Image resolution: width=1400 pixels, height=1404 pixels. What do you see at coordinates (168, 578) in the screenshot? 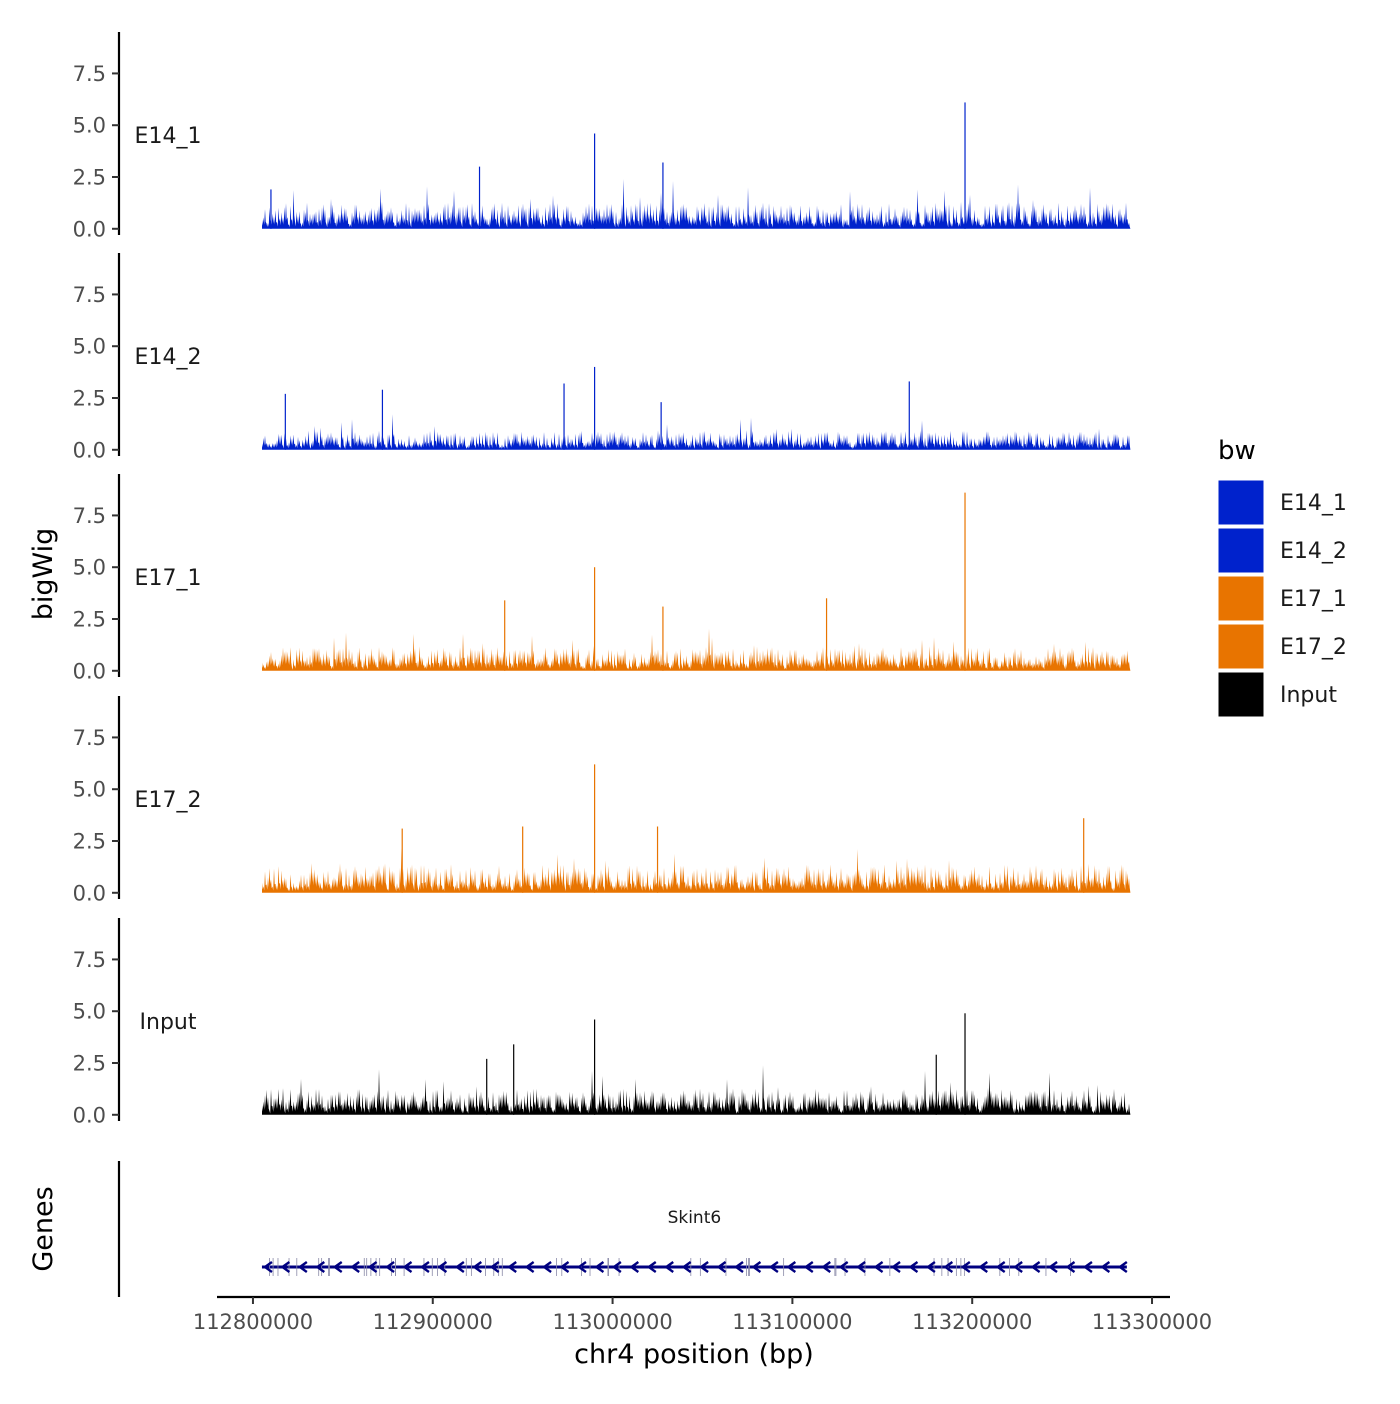
I see `panel-label-E17_1: E17_1` at bounding box center [168, 578].